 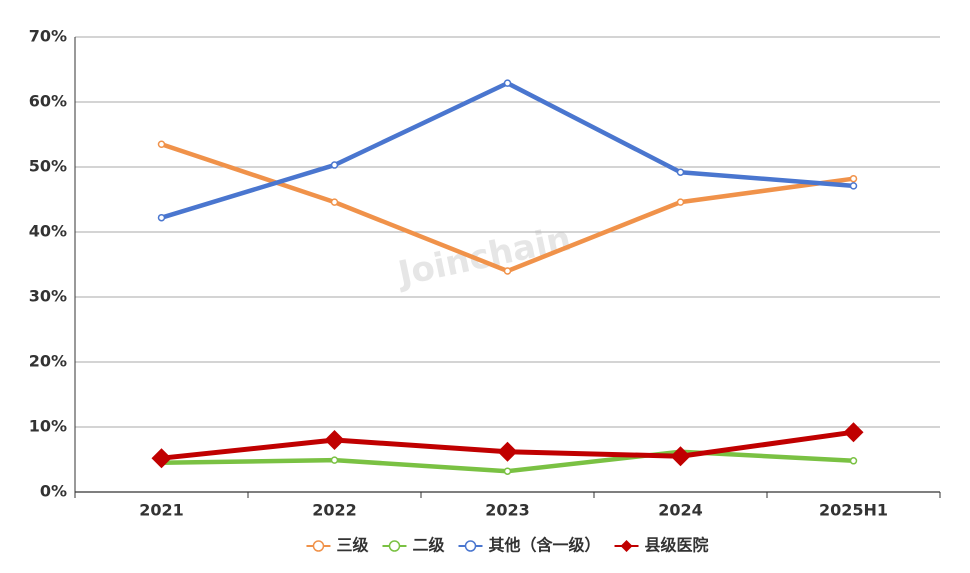 I want to click on legend-label: 三级, so click(x=352, y=545).